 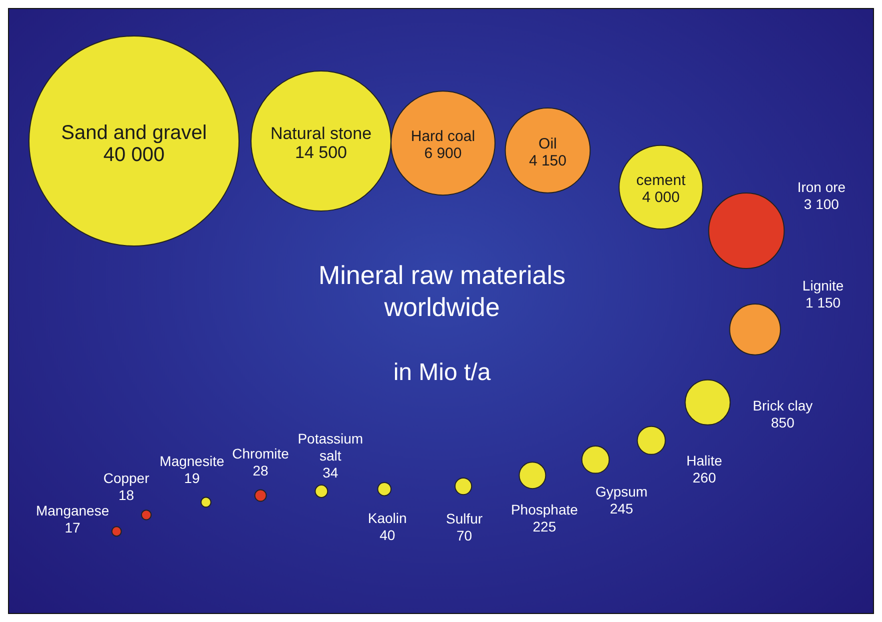 What do you see at coordinates (661, 197) in the screenshot?
I see `data-label: 4 000` at bounding box center [661, 197].